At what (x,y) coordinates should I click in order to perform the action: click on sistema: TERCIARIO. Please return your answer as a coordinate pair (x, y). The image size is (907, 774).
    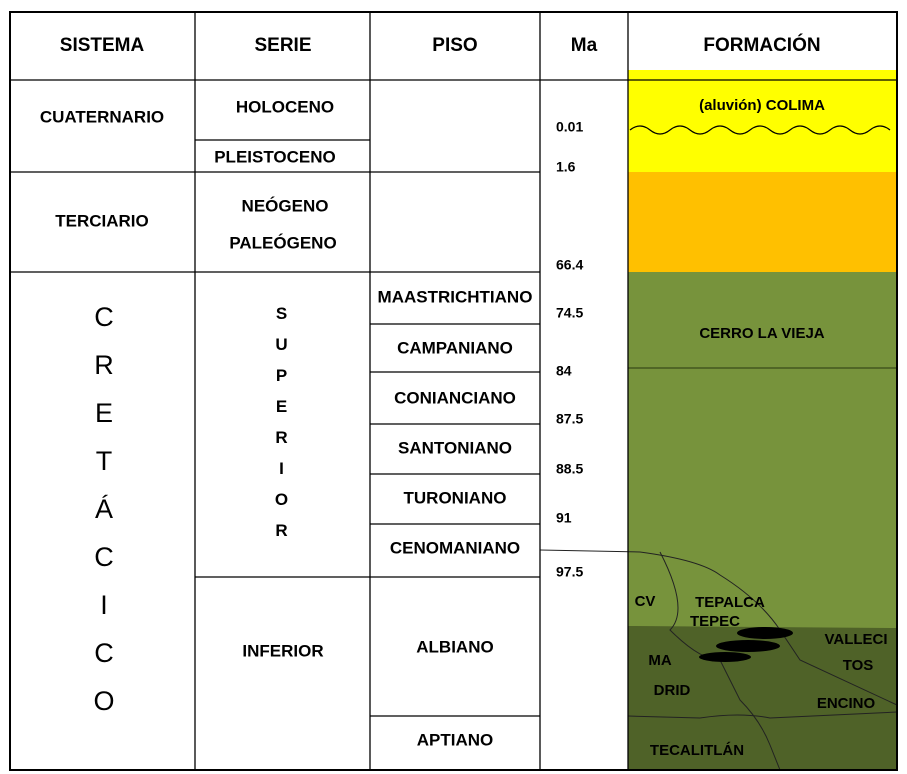
    Looking at the image, I should click on (102, 220).